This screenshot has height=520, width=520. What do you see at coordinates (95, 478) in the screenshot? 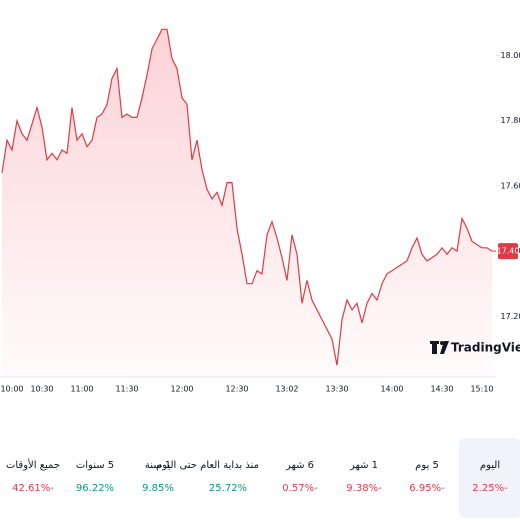
I see `period-cell: 5 سنوات 96.22%` at bounding box center [95, 478].